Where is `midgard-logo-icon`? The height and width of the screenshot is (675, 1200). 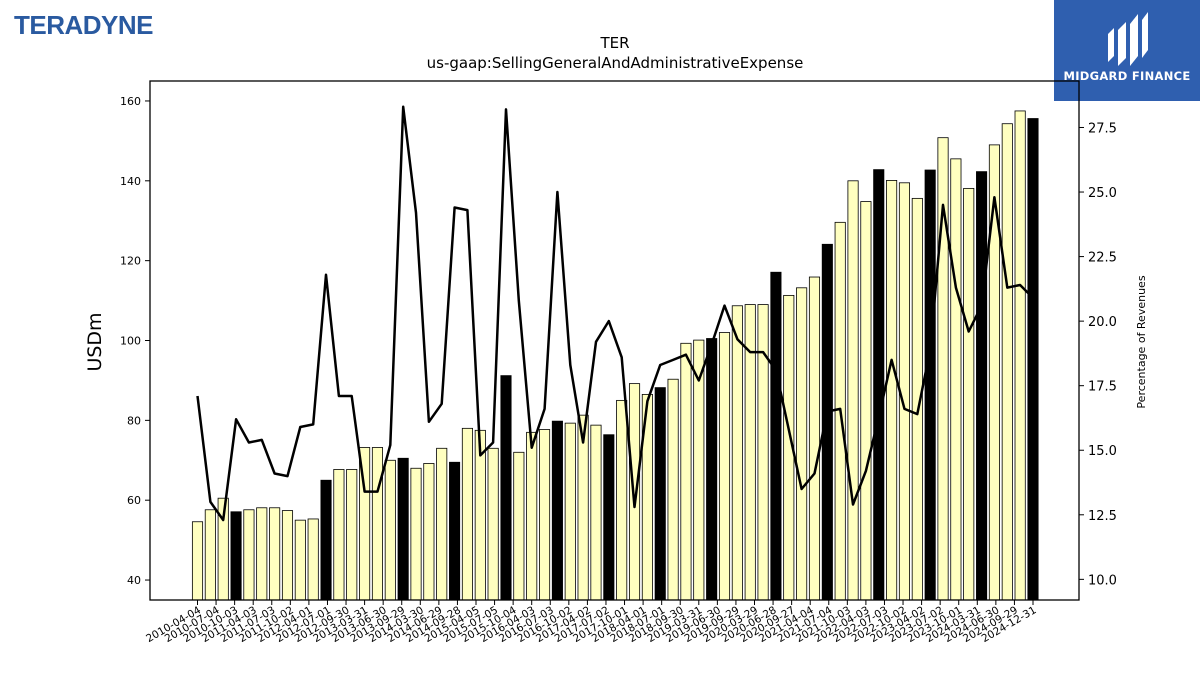 midgard-logo-icon is located at coordinates (1128, 39).